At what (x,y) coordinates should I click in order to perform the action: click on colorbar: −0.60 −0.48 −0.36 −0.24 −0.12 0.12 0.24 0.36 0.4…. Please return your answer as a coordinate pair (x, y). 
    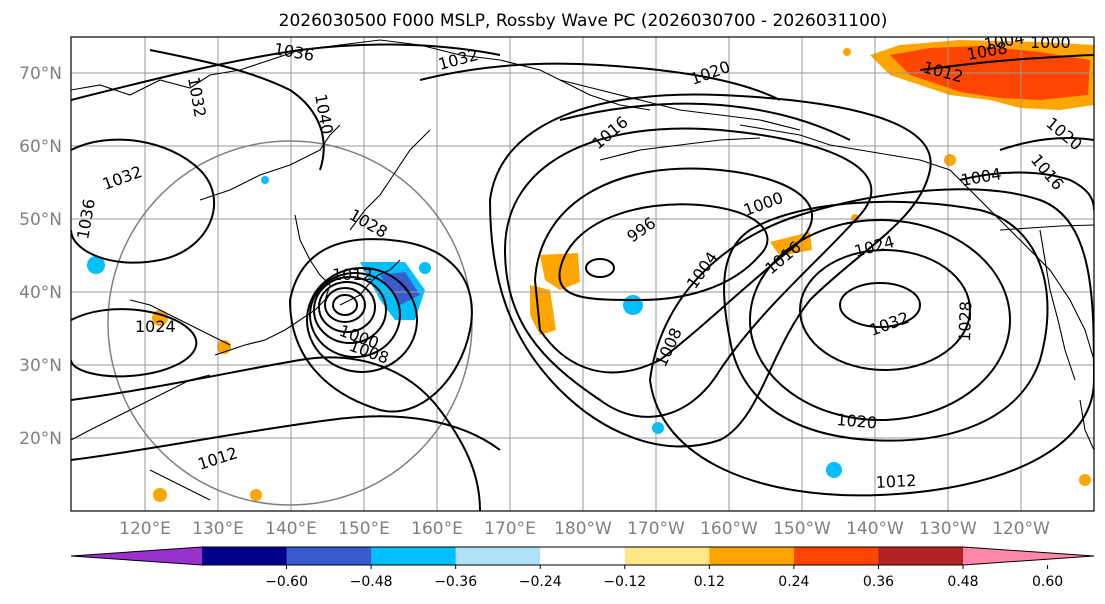
    Looking at the image, I should click on (582, 568).